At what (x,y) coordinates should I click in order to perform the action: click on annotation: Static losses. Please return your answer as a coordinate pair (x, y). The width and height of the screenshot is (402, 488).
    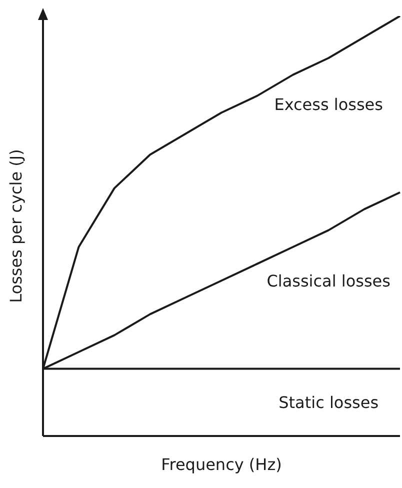
    Looking at the image, I should click on (328, 402).